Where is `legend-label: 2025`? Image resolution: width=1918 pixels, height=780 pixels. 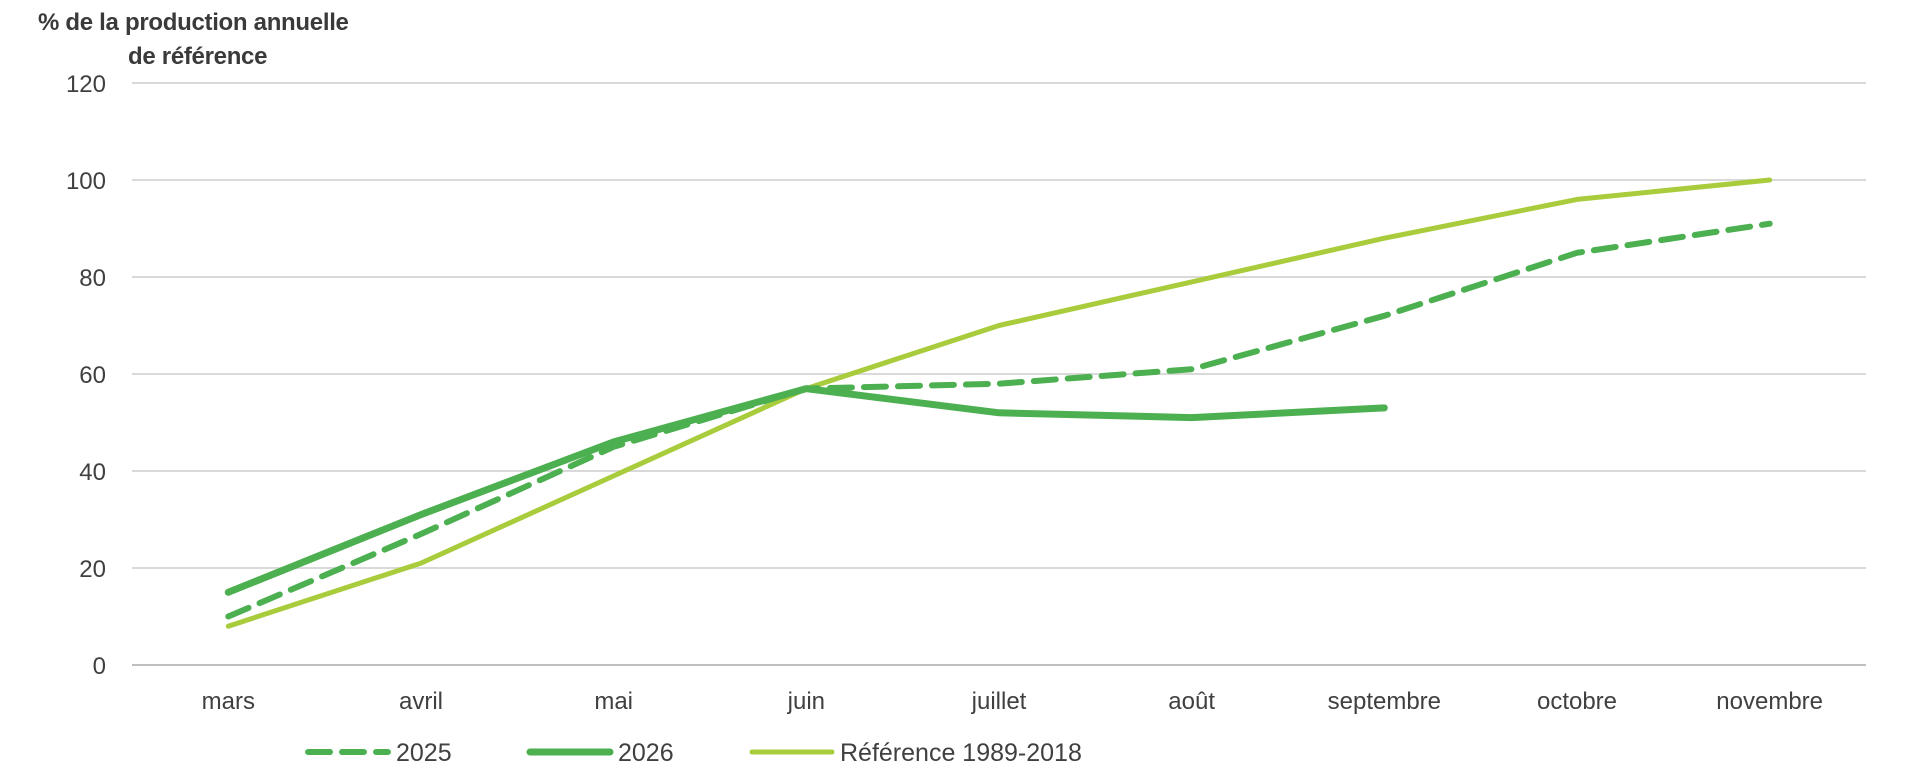
legend-label: 2025 is located at coordinates (424, 753).